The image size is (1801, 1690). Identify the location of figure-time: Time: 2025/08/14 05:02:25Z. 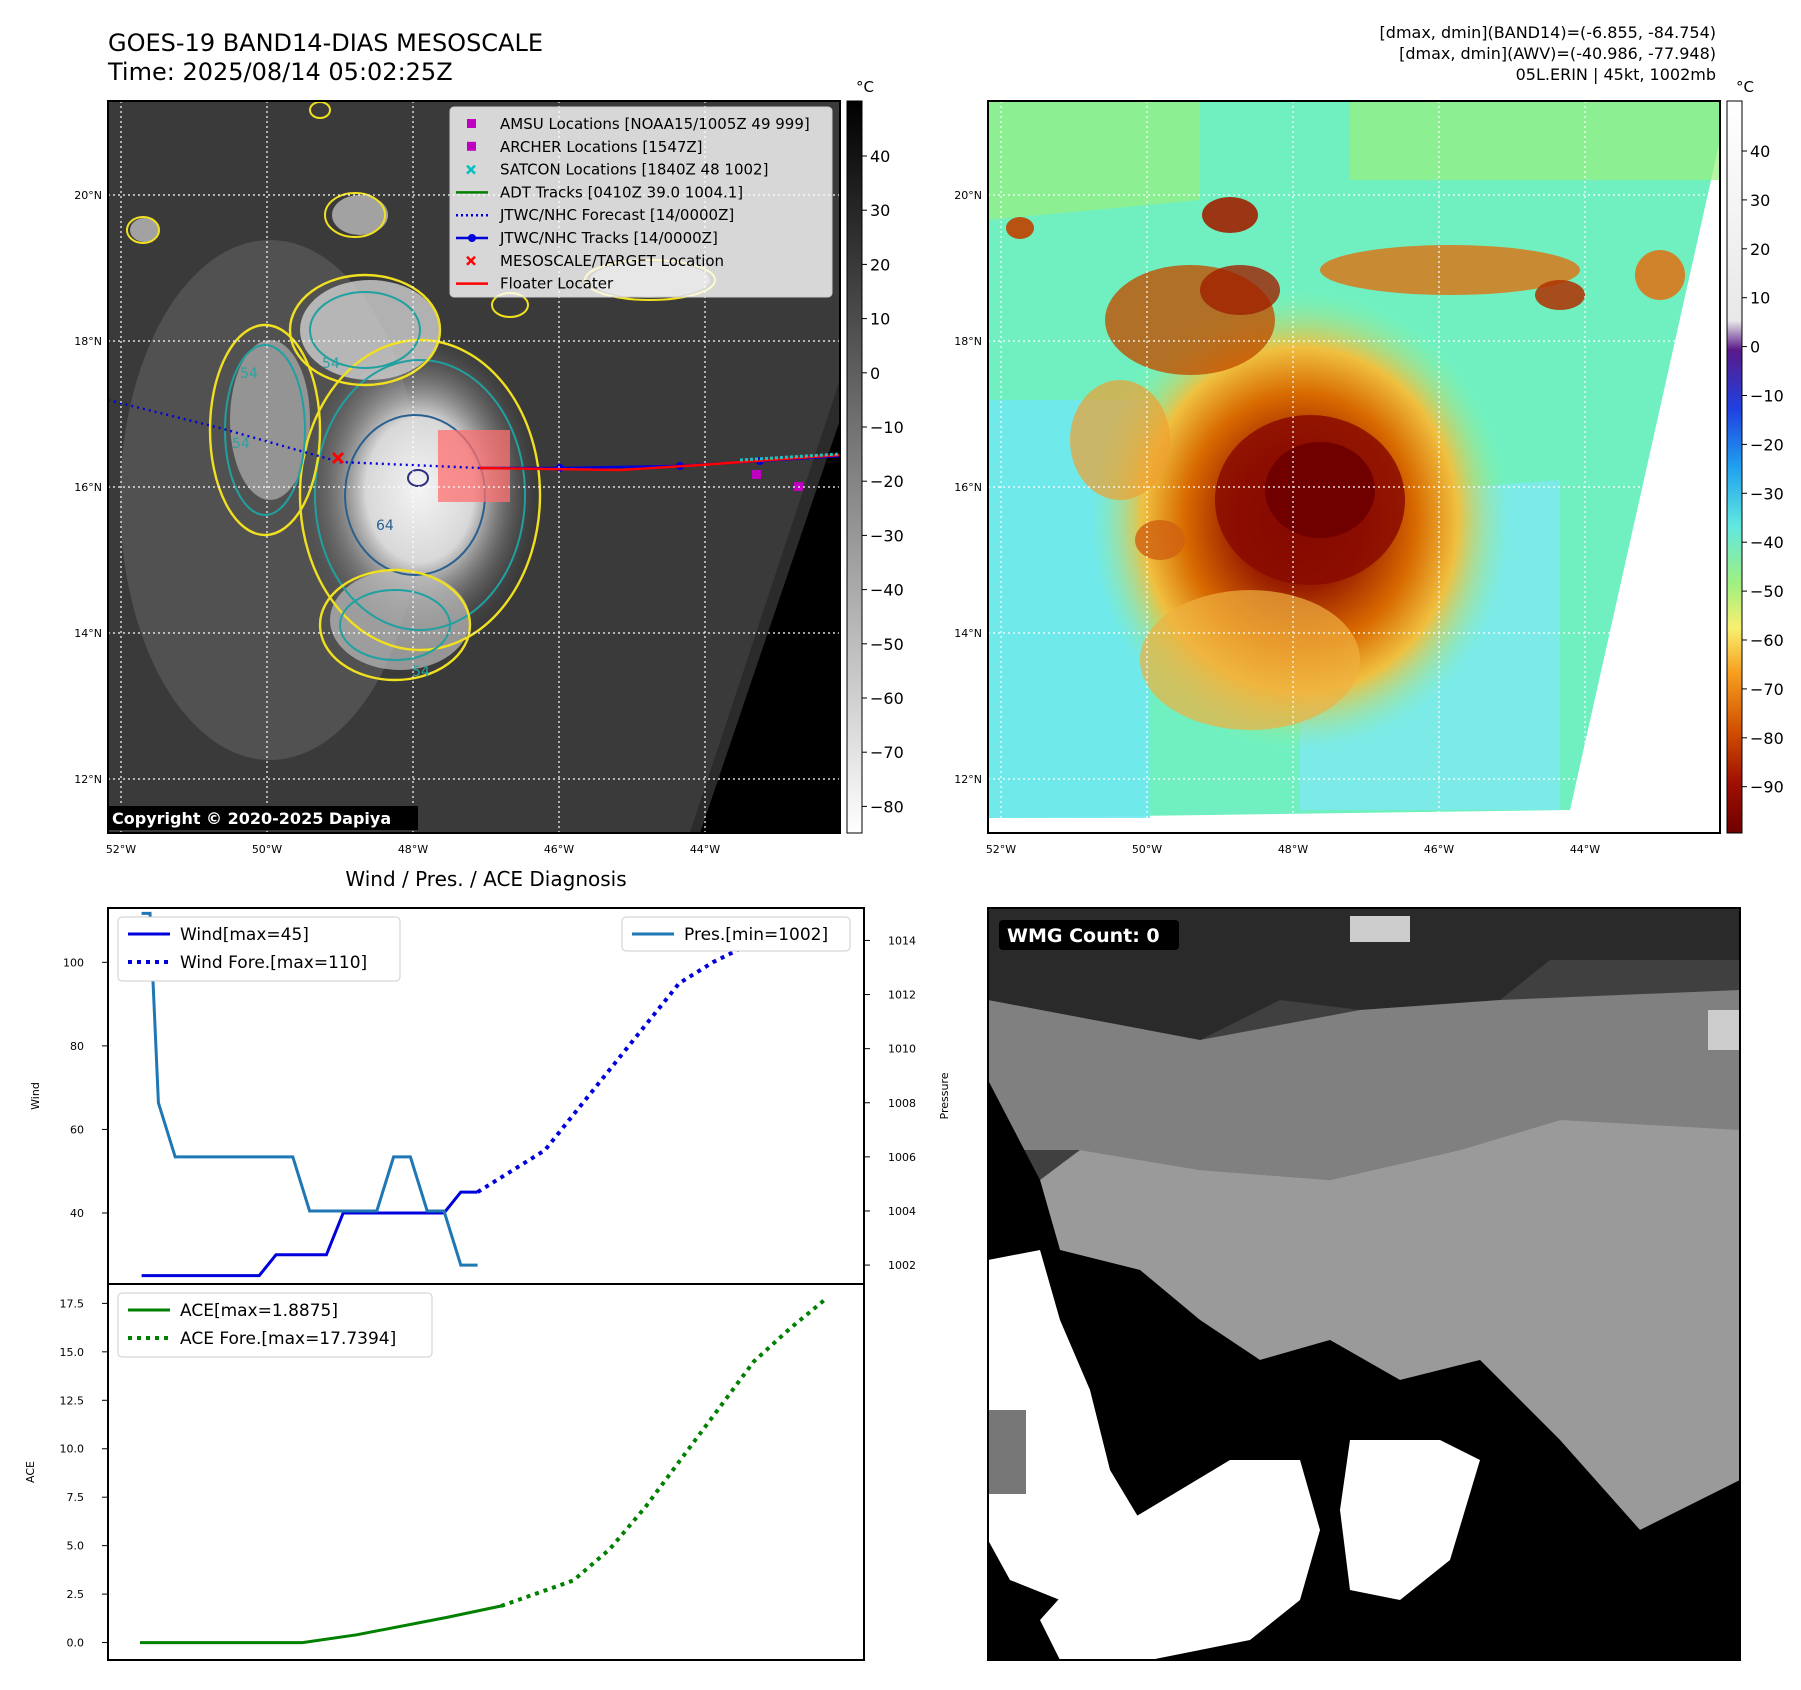
(280, 72).